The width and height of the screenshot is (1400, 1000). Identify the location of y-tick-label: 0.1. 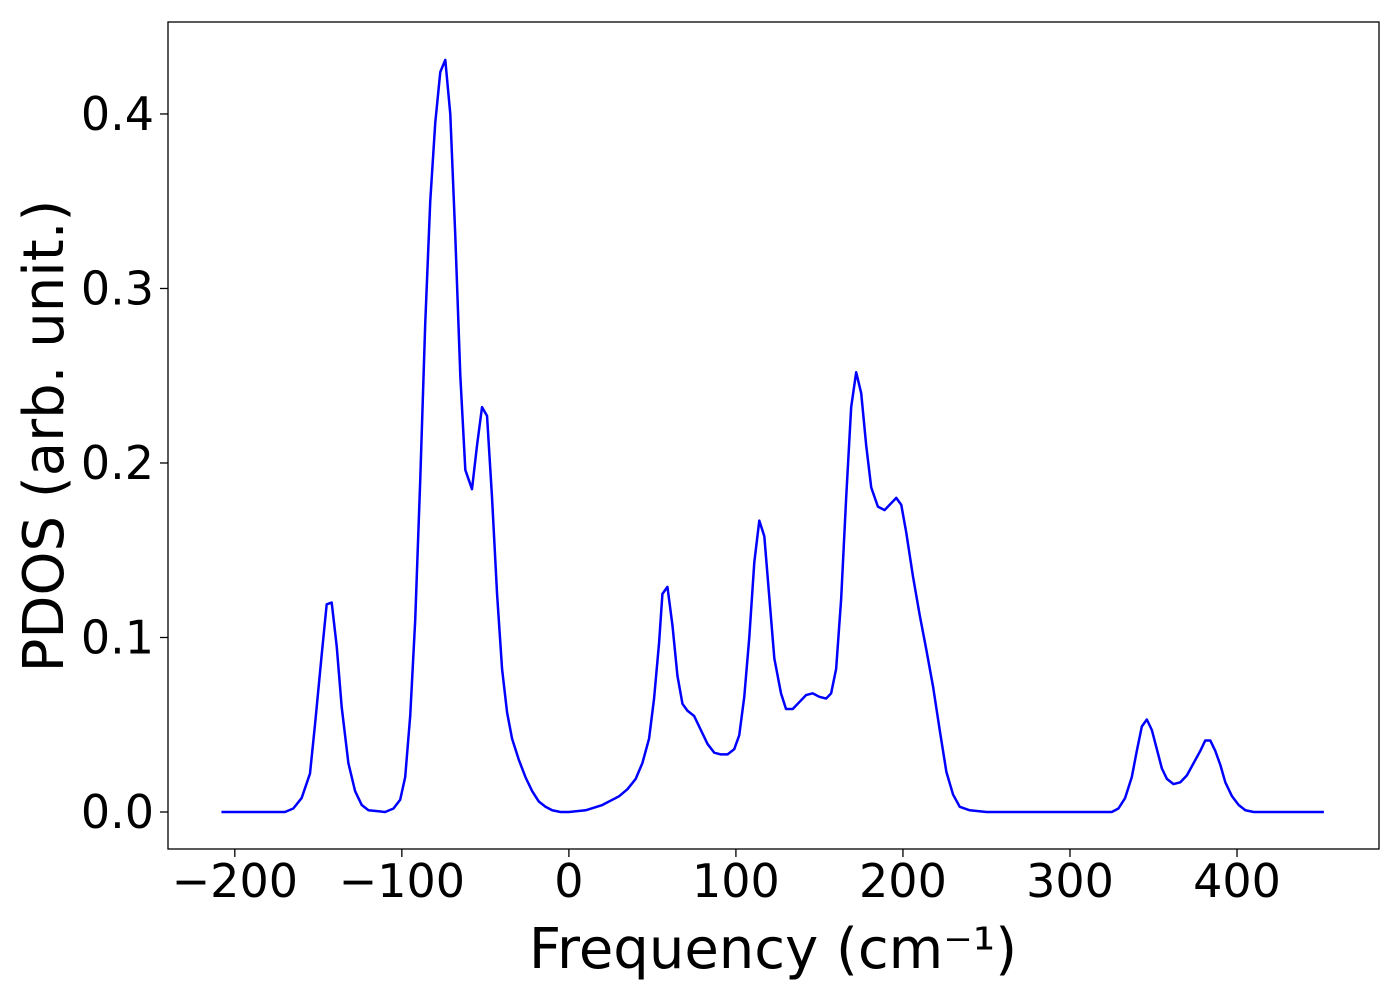
(117, 637).